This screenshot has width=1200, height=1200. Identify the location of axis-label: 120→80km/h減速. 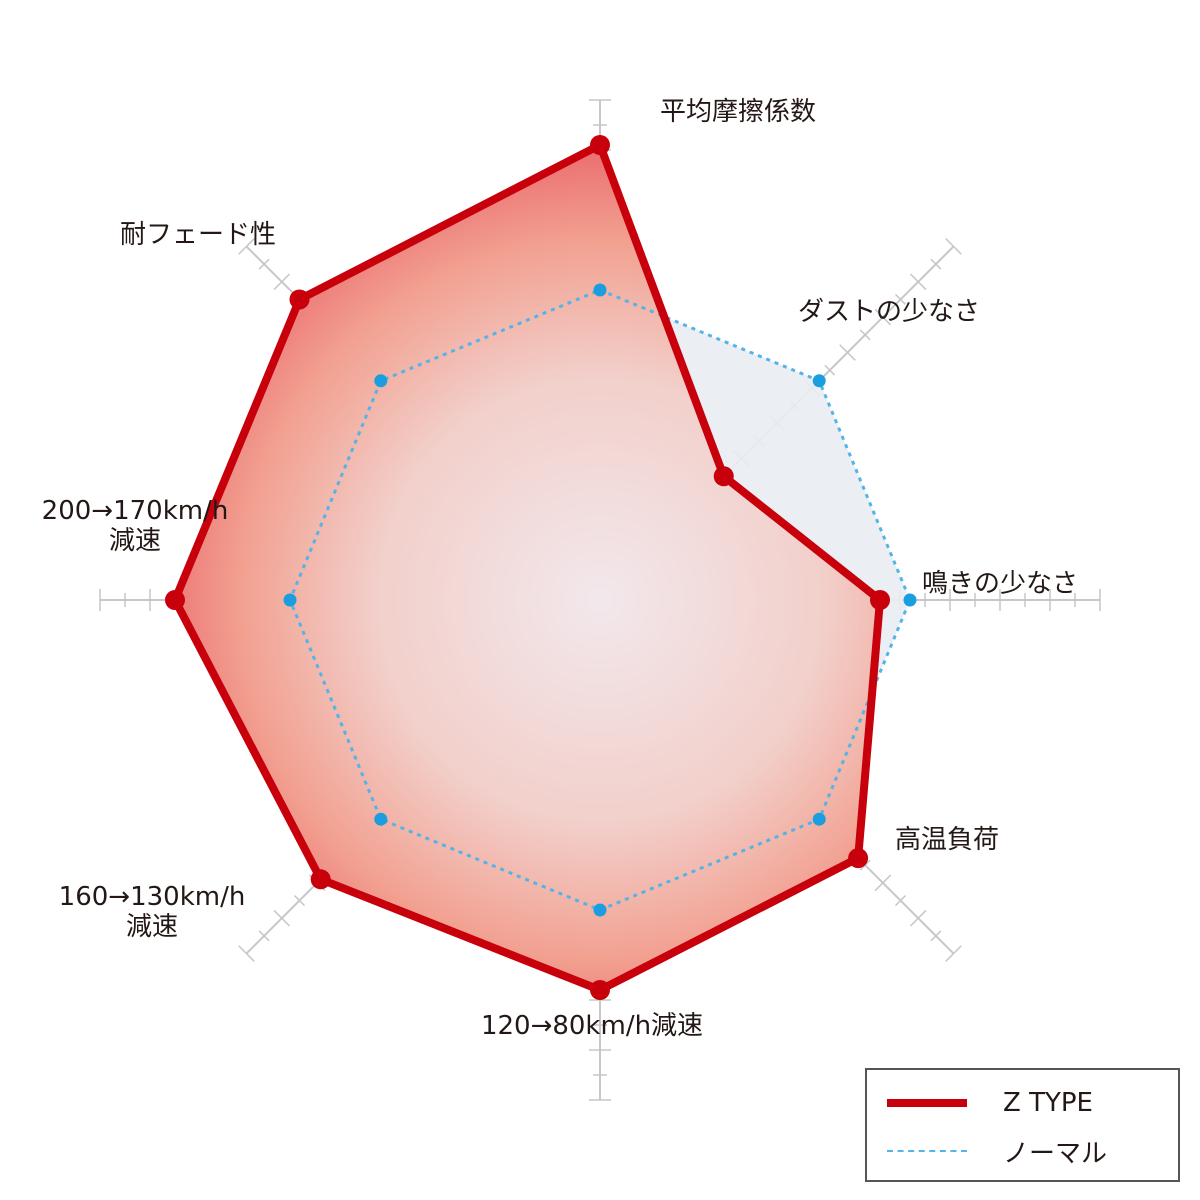
(592, 1026).